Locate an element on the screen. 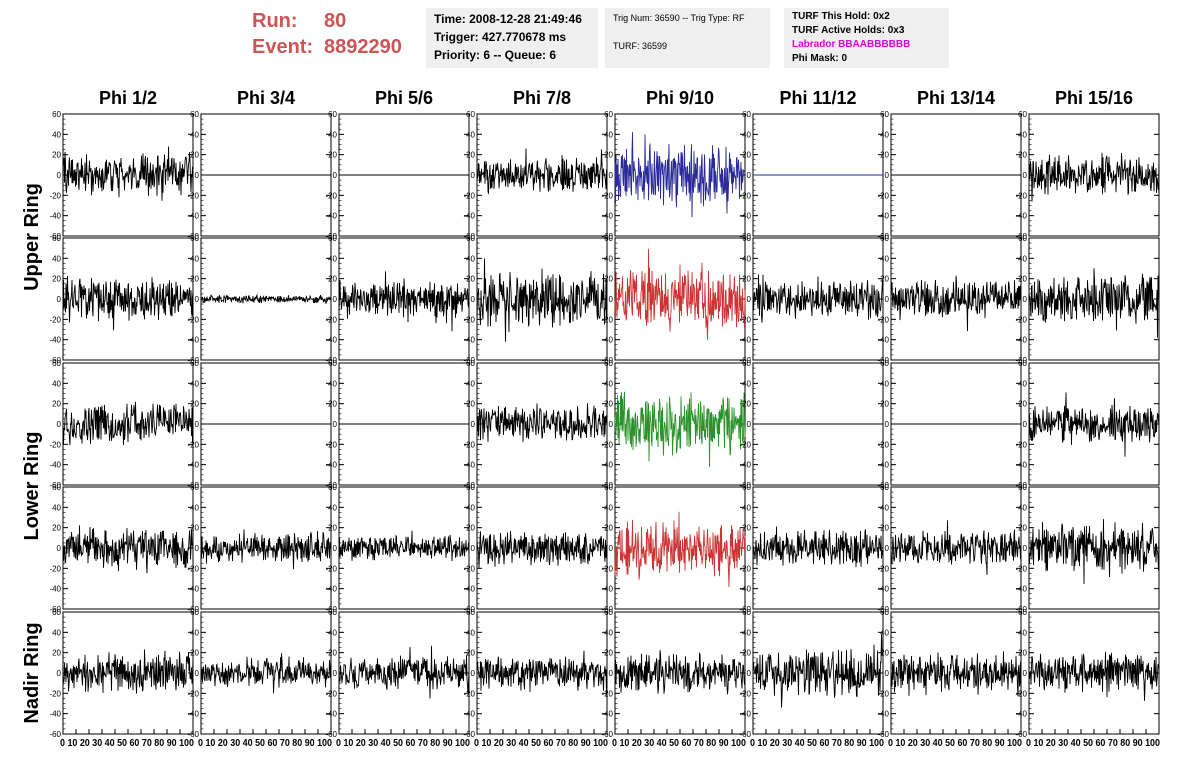 The height and width of the screenshot is (772, 1196). column-header: Phi 5/6 is located at coordinates (404, 98).